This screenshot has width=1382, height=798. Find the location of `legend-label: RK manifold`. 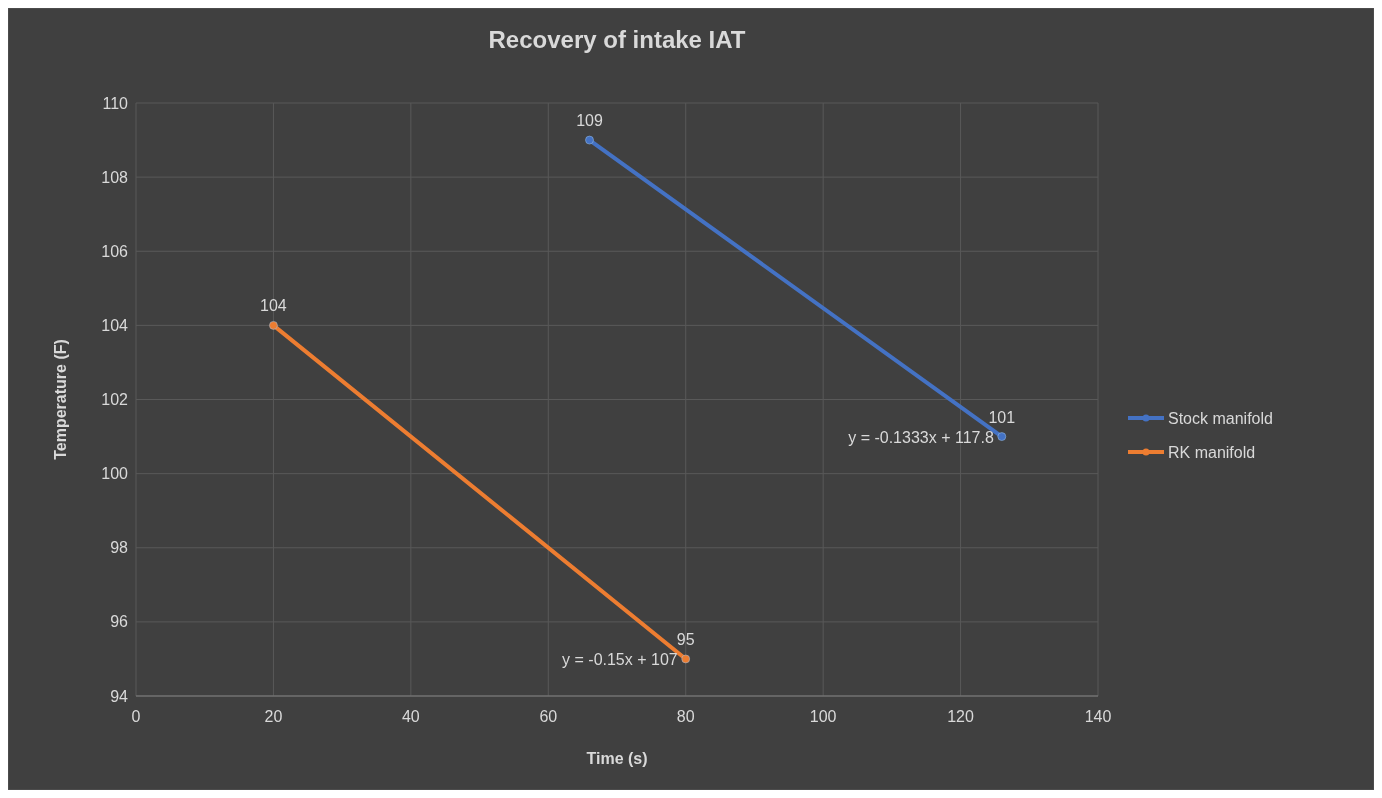

legend-label: RK manifold is located at coordinates (1212, 452).